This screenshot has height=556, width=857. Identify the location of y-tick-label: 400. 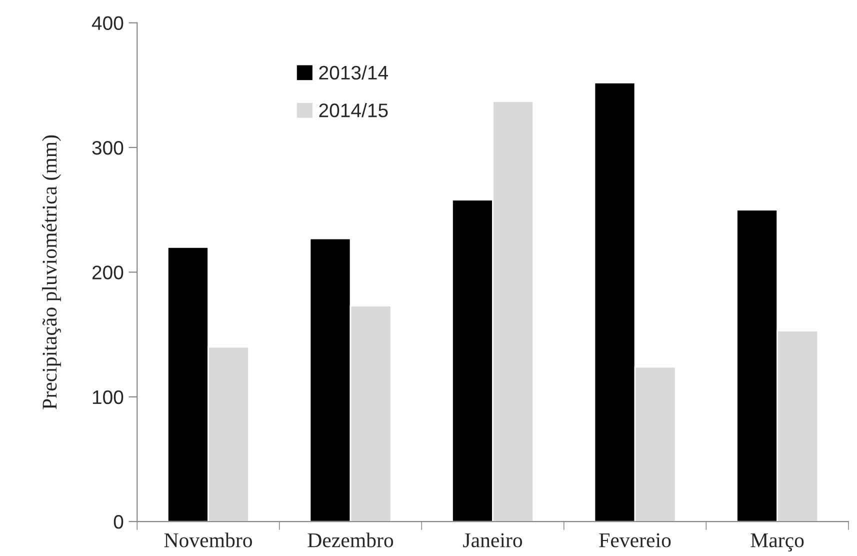
(108, 23).